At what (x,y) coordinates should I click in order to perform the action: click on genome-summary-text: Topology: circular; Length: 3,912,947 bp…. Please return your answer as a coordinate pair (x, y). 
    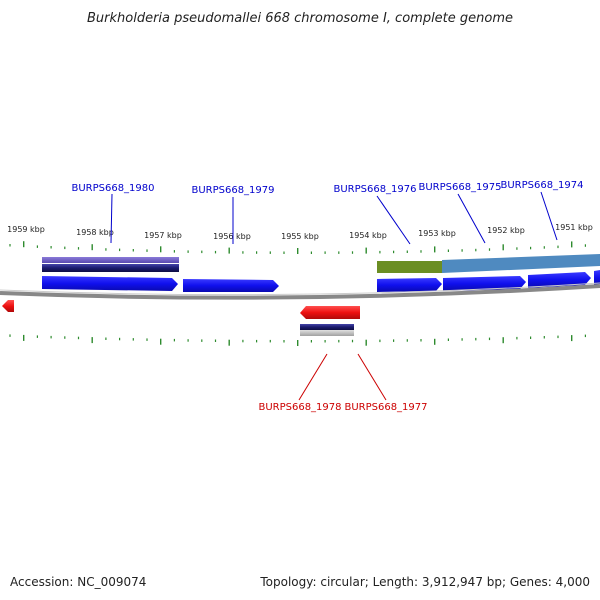
    Looking at the image, I should click on (424, 582).